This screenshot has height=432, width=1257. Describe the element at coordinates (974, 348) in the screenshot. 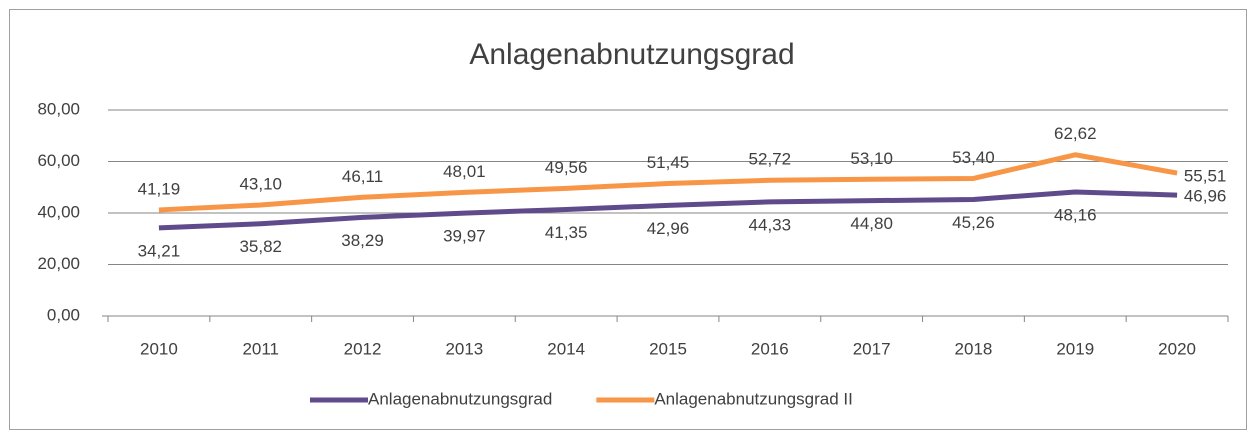

I see `x-tick-label: 2018` at that location.